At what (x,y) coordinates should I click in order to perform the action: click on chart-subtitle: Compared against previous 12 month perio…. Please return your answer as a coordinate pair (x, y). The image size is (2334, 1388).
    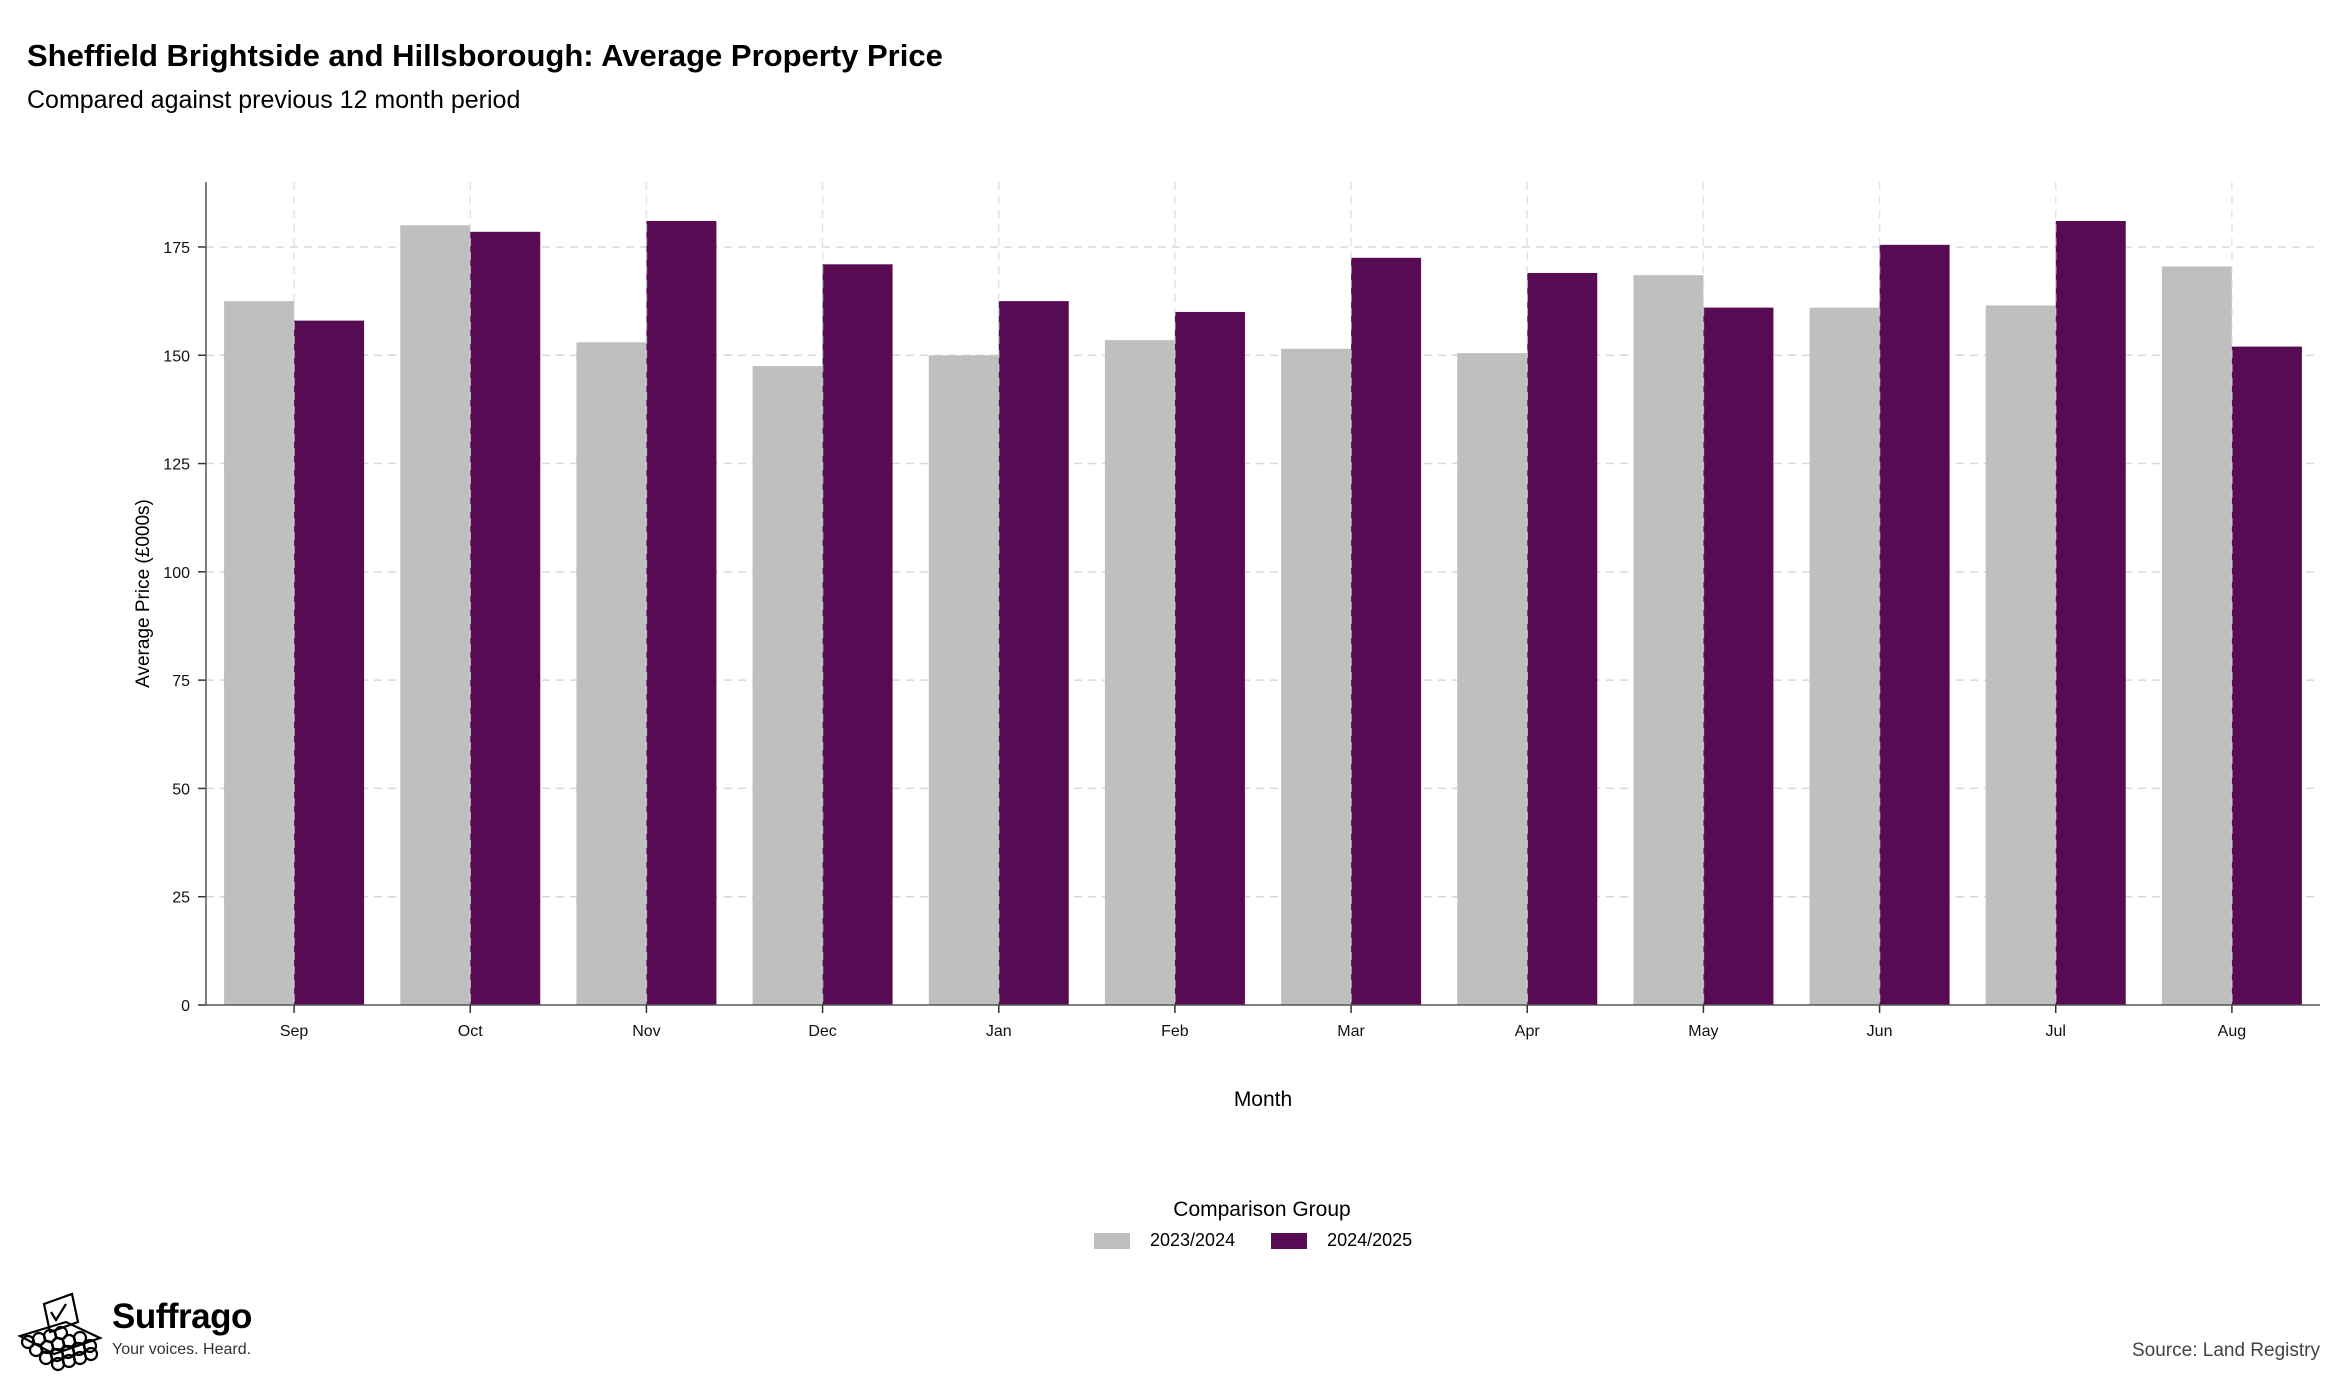
    Looking at the image, I should click on (274, 100).